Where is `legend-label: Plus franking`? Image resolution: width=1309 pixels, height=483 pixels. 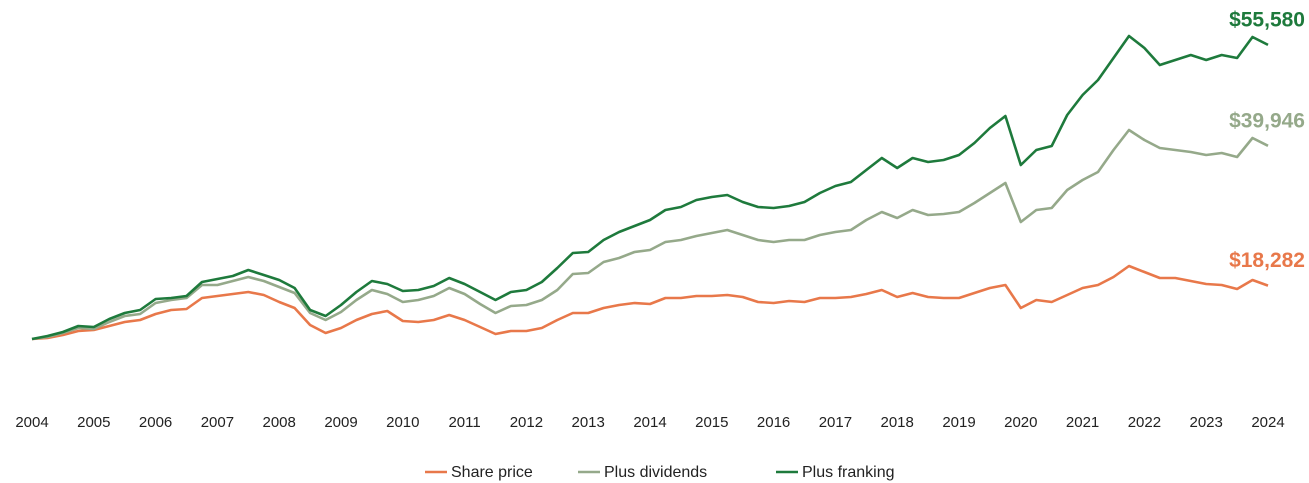 legend-label: Plus franking is located at coordinates (848, 472).